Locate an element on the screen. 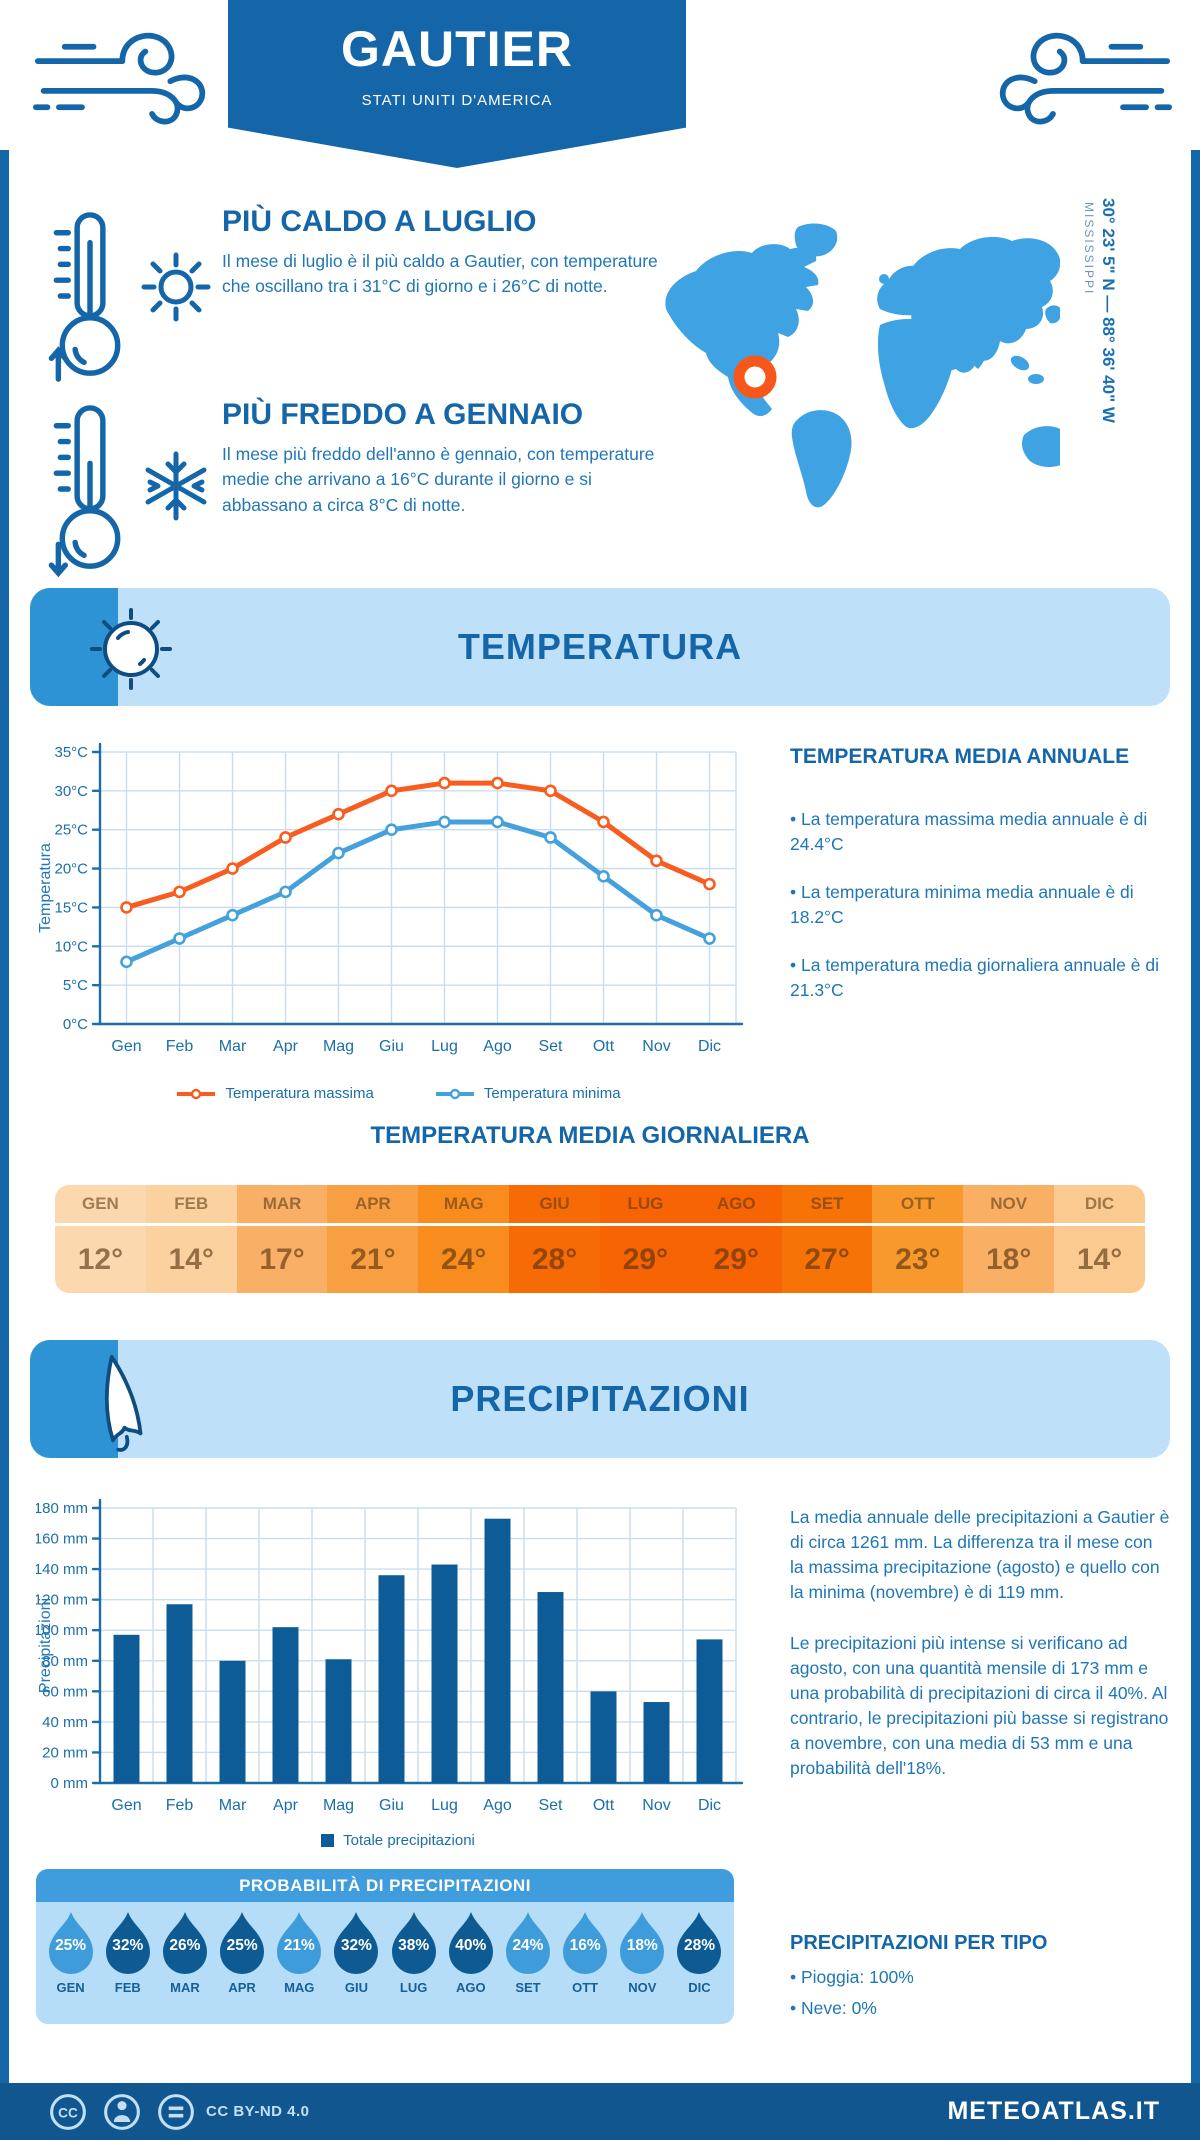  daily-table-value: 21° is located at coordinates (373, 1259).